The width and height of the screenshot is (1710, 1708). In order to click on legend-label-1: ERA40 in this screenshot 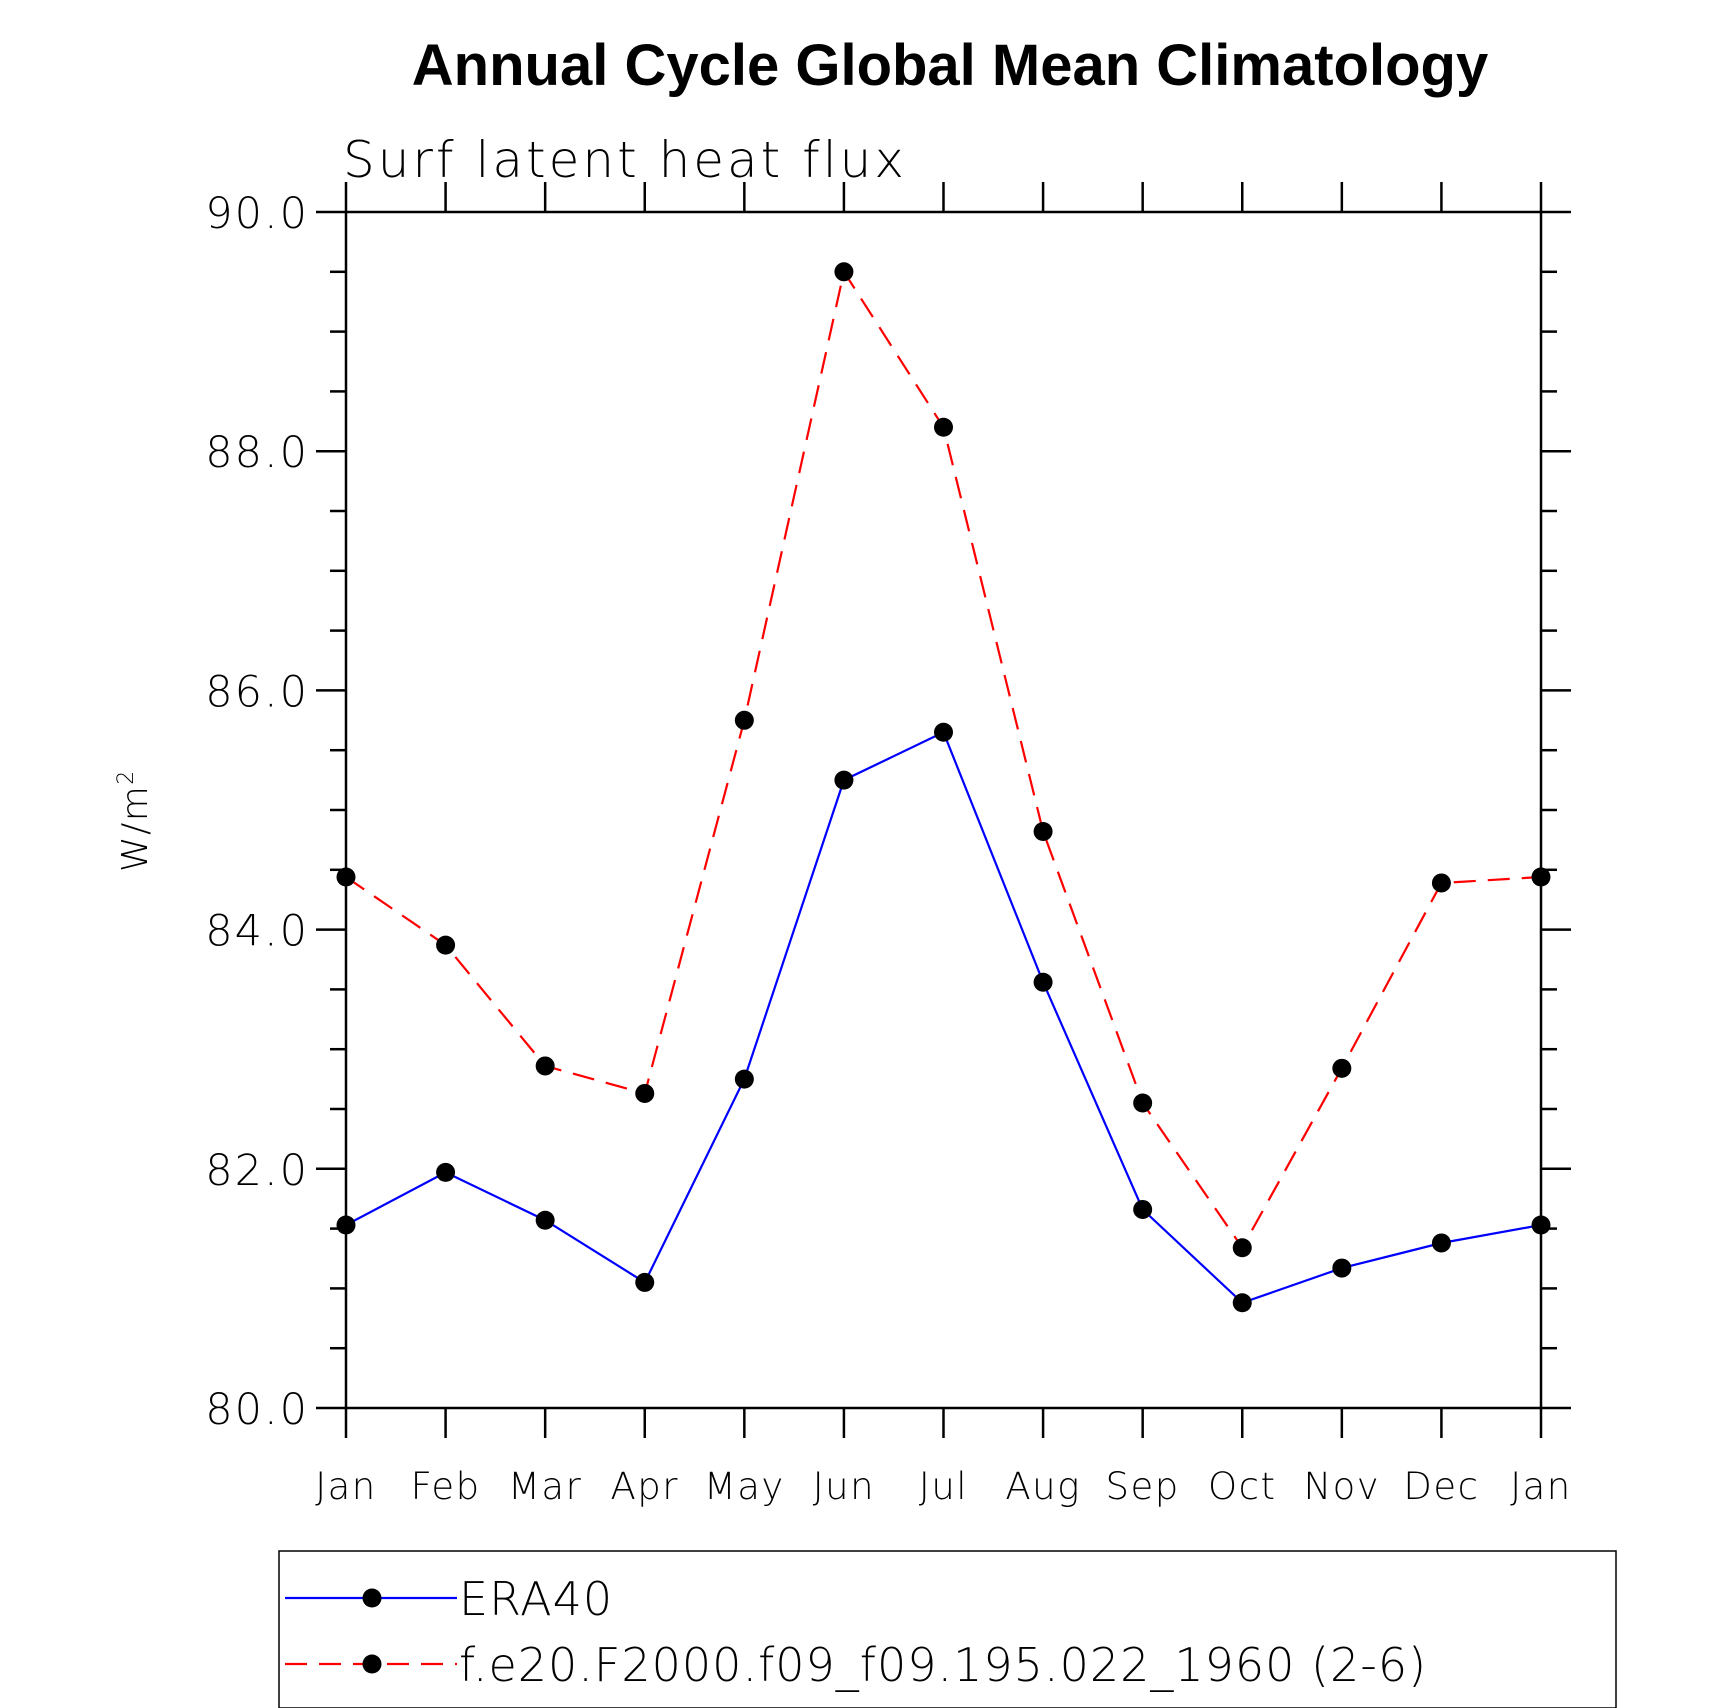, I will do `click(536, 1599)`.